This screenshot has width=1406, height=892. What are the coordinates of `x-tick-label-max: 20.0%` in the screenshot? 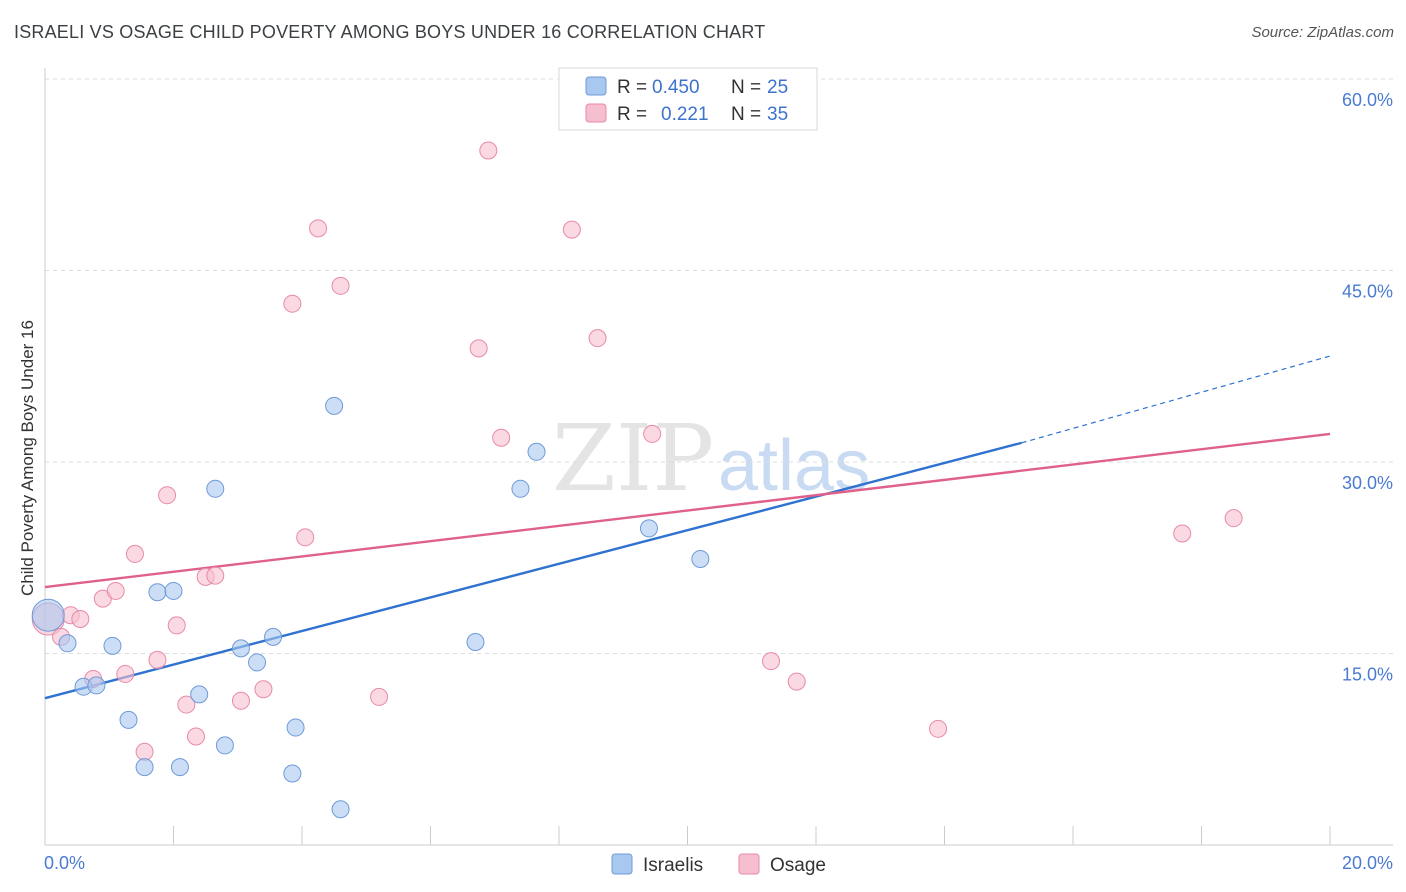 It's located at (1367, 863).